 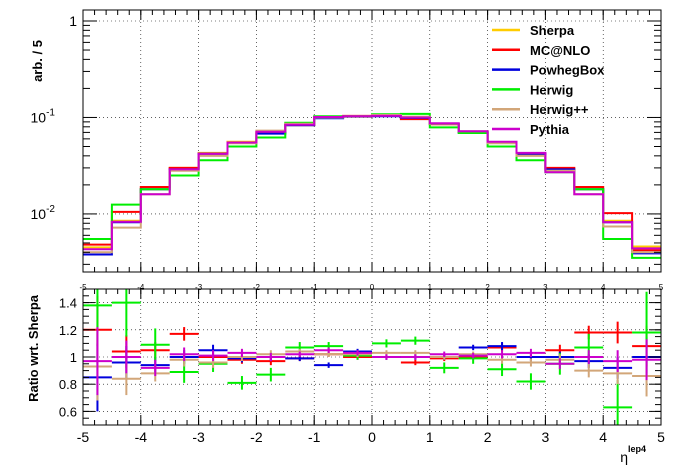 I want to click on legend-entry-herwig-: Herwig++, so click(x=540, y=109).